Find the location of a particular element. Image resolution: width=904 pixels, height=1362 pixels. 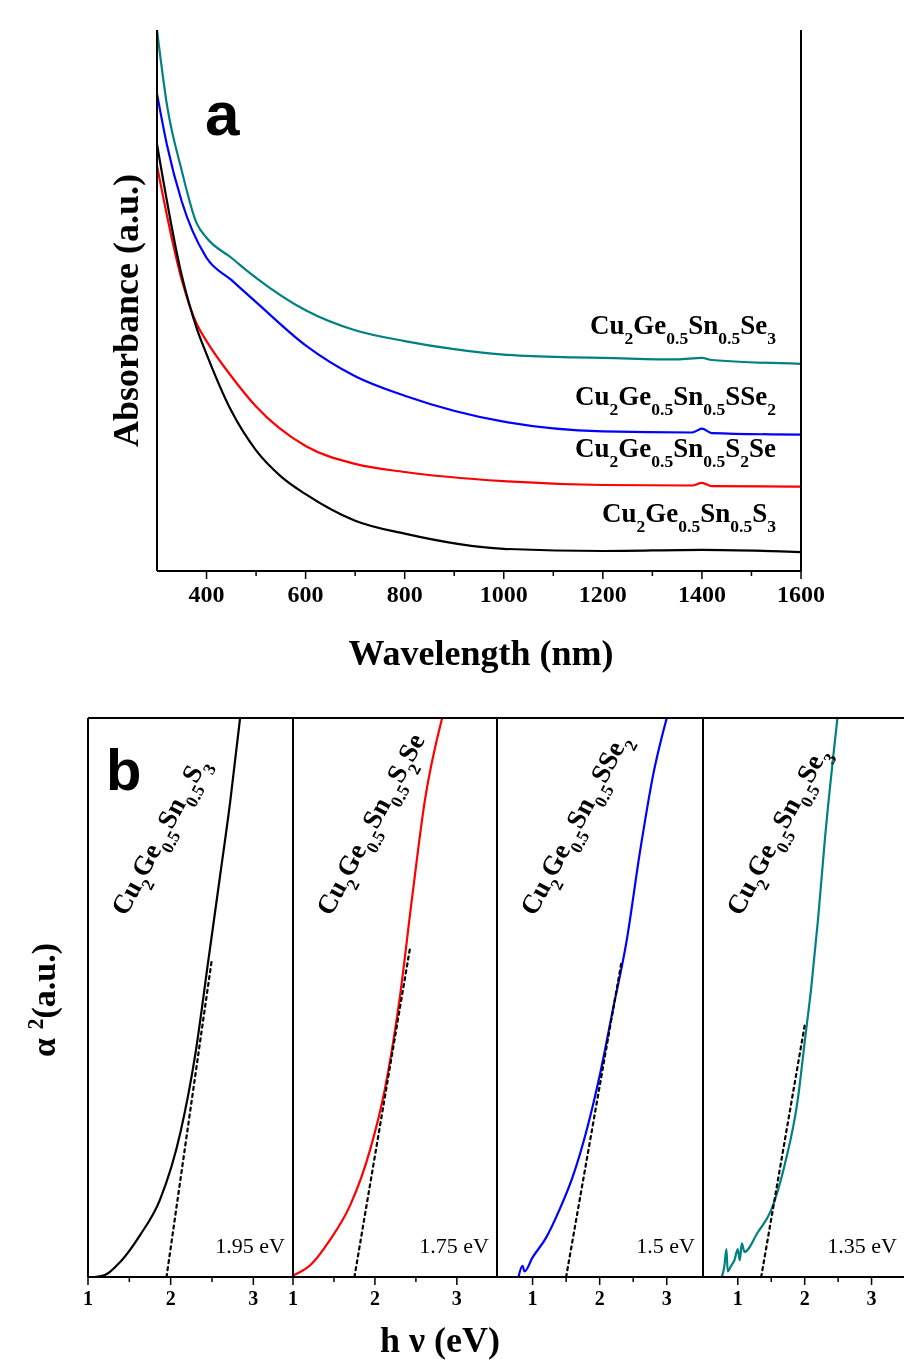

x-tick-label: 1600 is located at coordinates (801, 594).